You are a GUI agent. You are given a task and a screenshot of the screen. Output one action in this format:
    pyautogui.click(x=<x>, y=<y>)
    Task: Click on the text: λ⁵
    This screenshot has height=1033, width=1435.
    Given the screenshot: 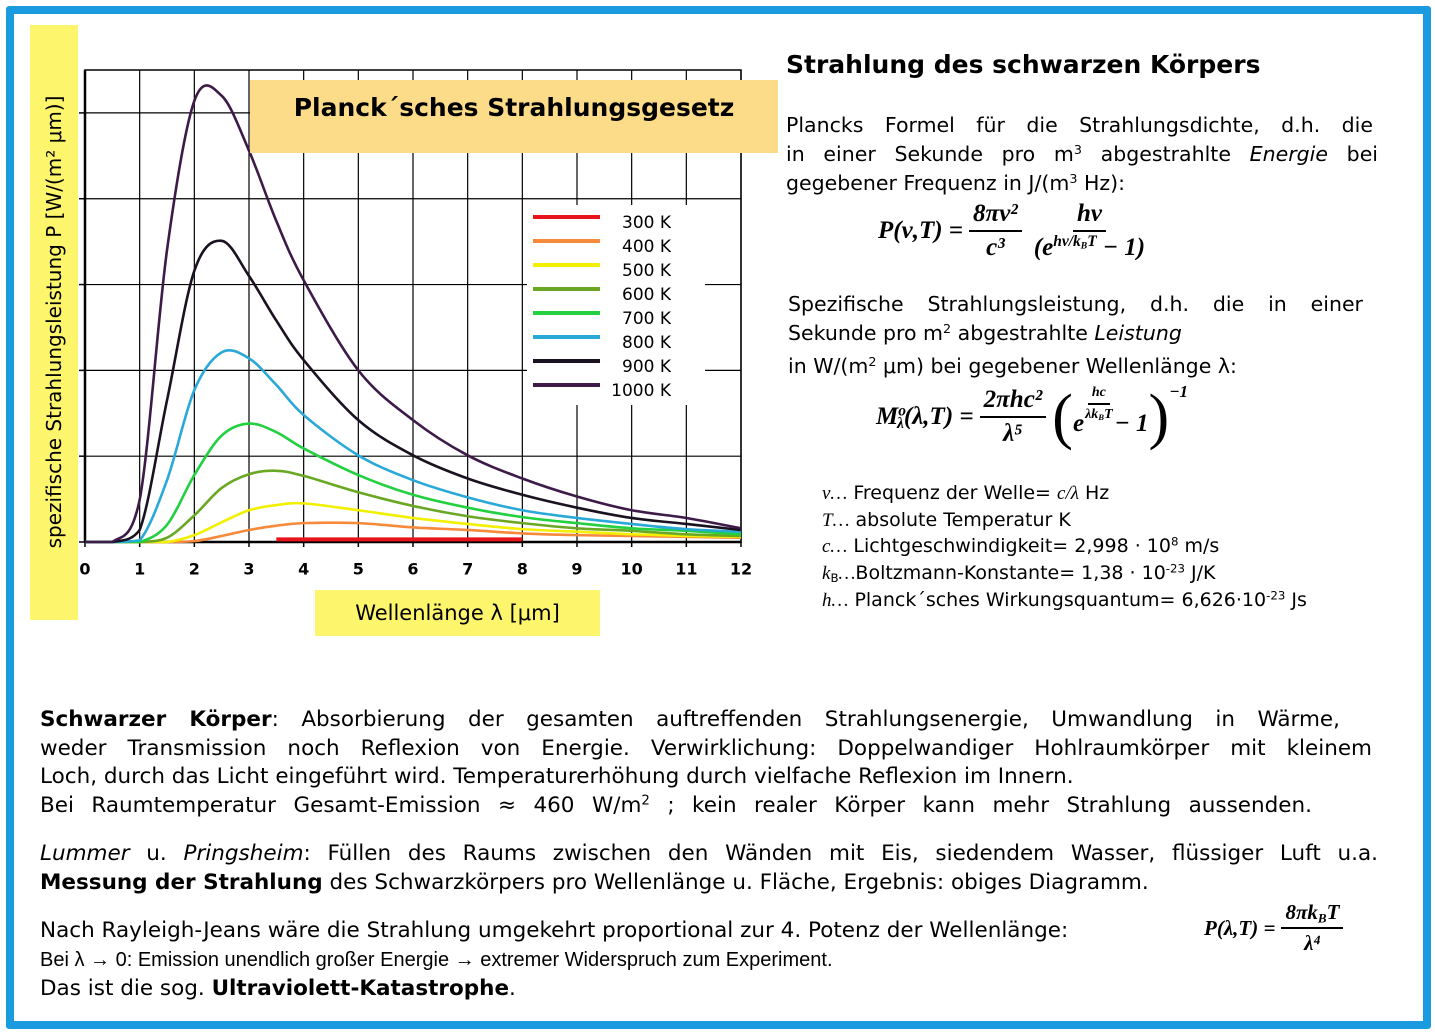 What is the action you would take?
    pyautogui.click(x=1013, y=433)
    